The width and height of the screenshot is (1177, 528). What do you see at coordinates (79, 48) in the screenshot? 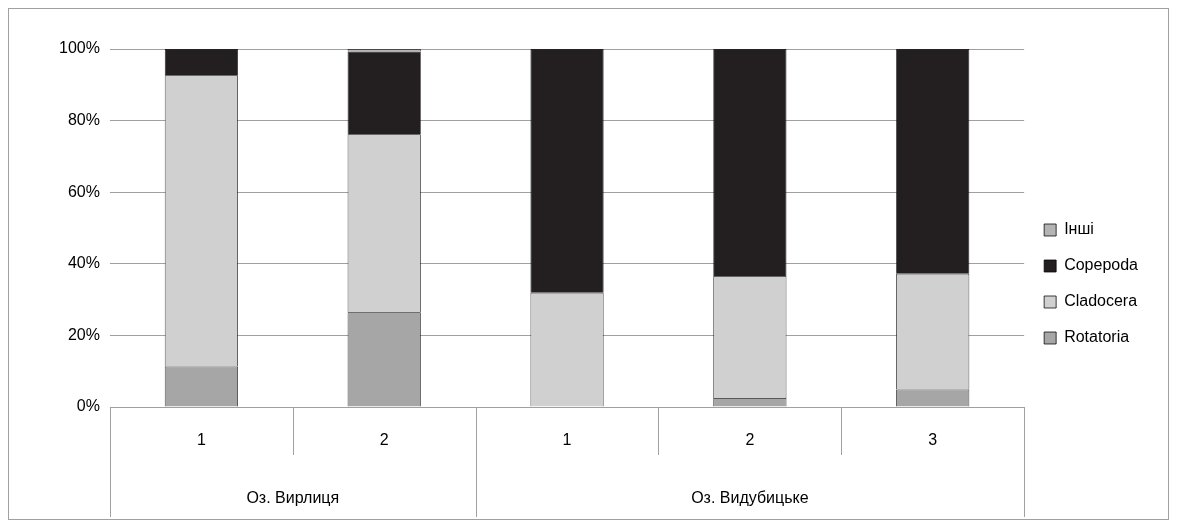
I see `y-tick-label: 100%` at bounding box center [79, 48].